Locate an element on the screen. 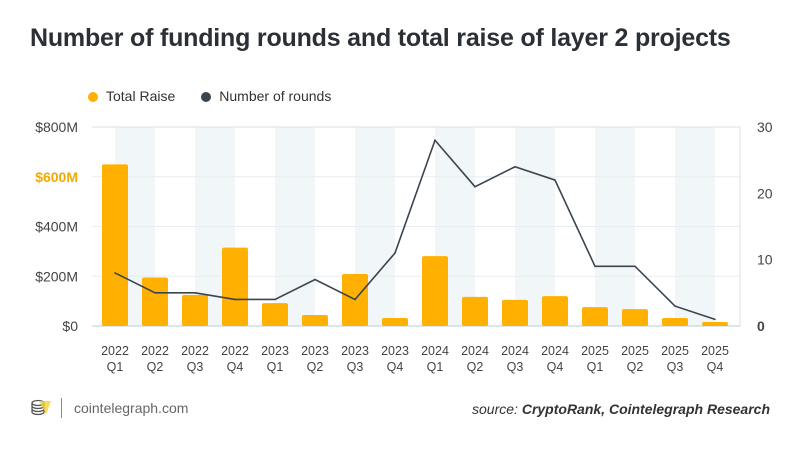  legend-item-total-raise: Total Raise is located at coordinates (131, 96).